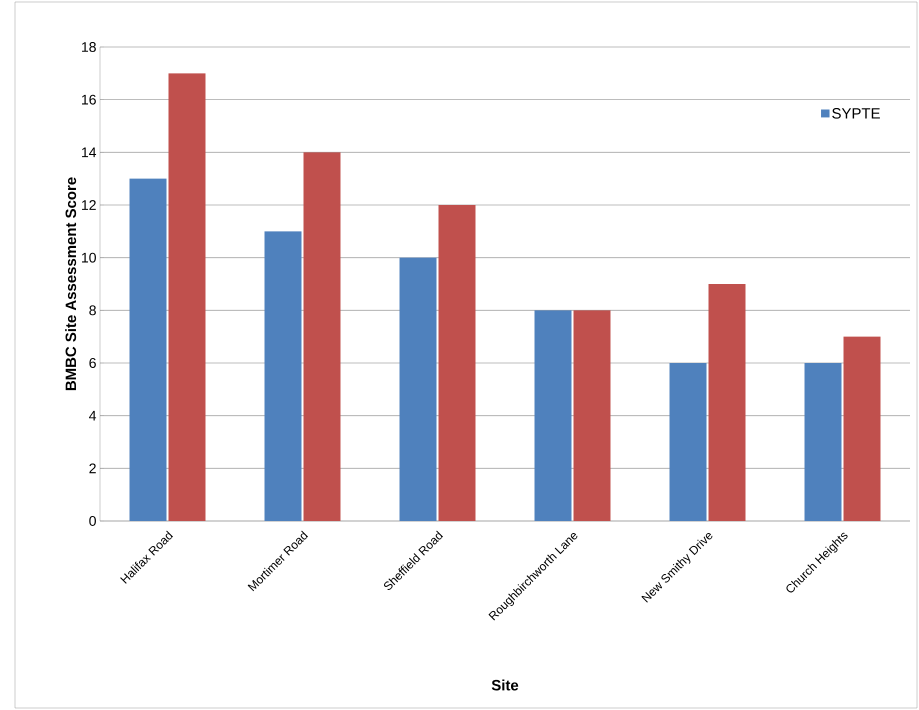  What do you see at coordinates (505, 685) in the screenshot?
I see `x-axis-title: Site` at bounding box center [505, 685].